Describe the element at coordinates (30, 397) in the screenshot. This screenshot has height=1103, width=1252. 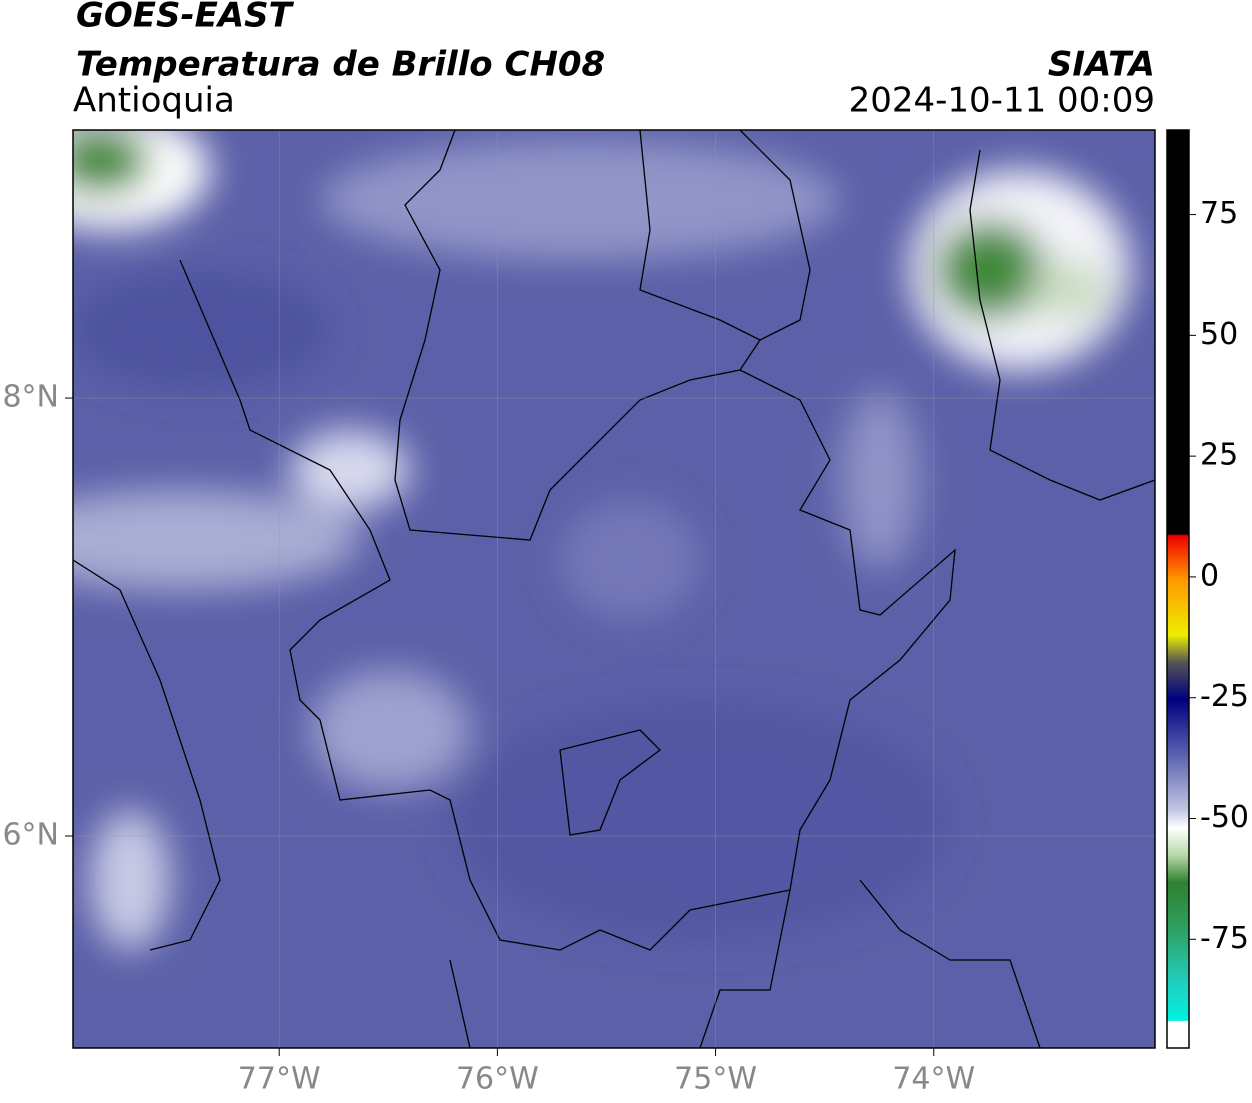
I see `y-tick-label: 8°N` at that location.